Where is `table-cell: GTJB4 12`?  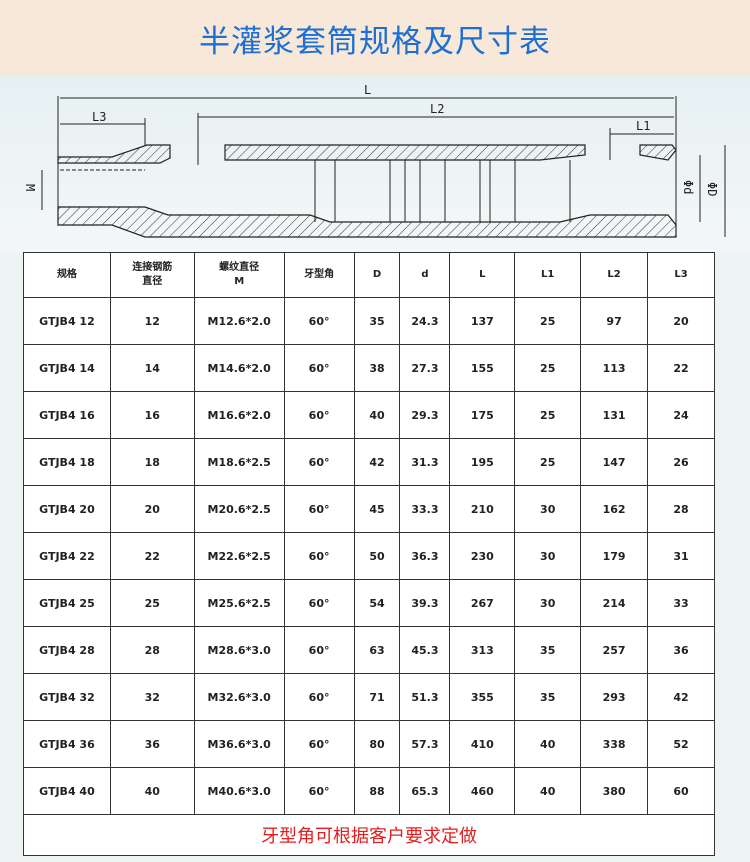
table-cell: GTJB4 12 is located at coordinates (67, 321).